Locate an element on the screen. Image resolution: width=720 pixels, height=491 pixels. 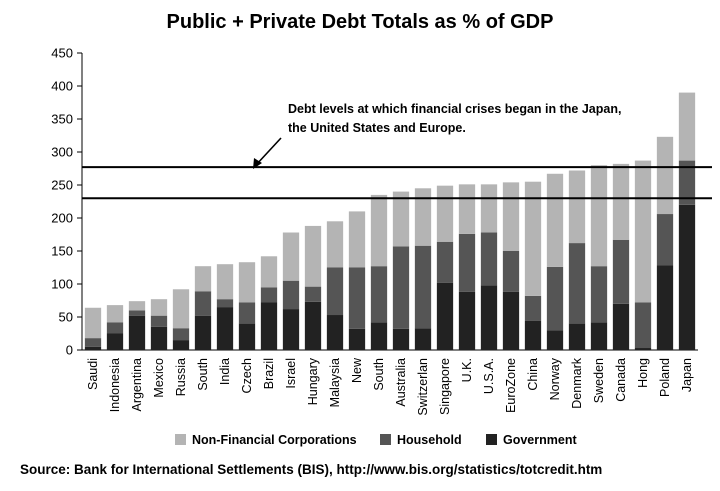
legend-swatch-government is located at coordinates (491, 439).